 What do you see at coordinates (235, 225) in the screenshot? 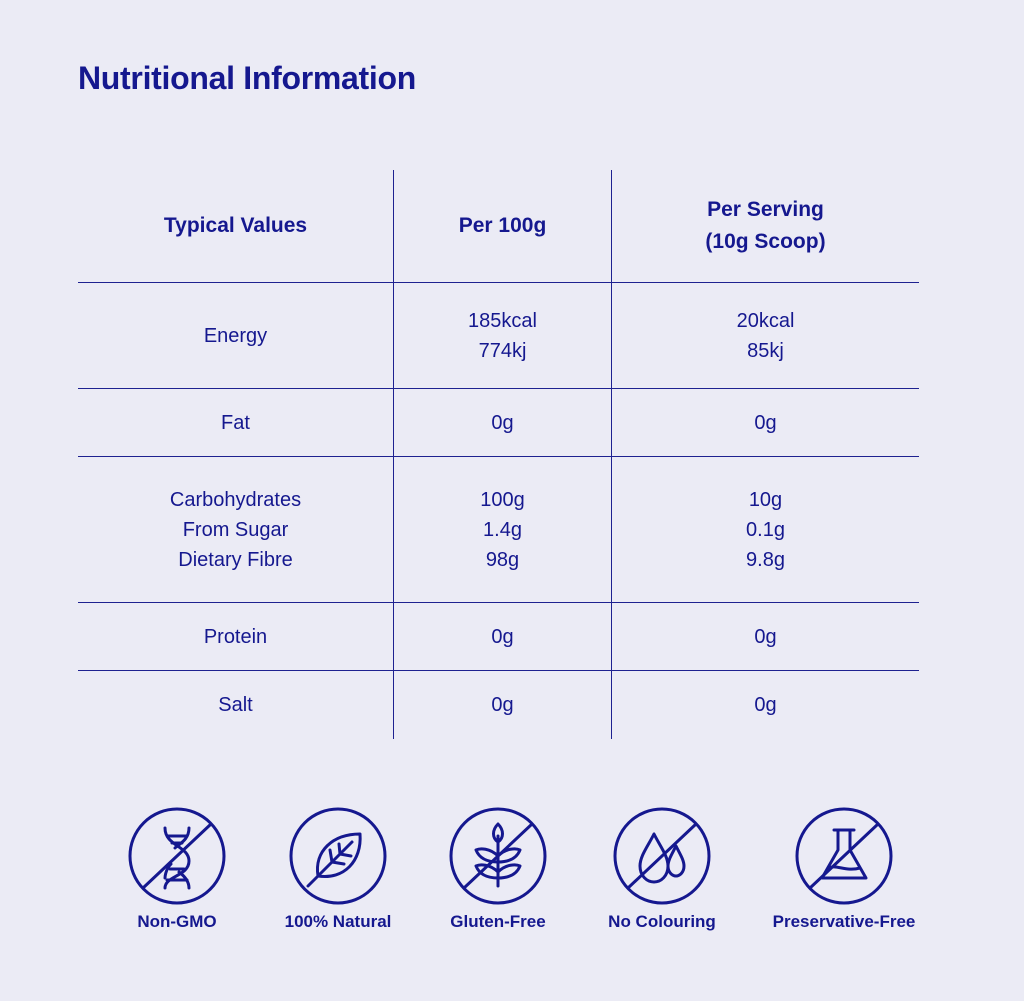
I see `header-typical-values: Typical Values` at bounding box center [235, 225].